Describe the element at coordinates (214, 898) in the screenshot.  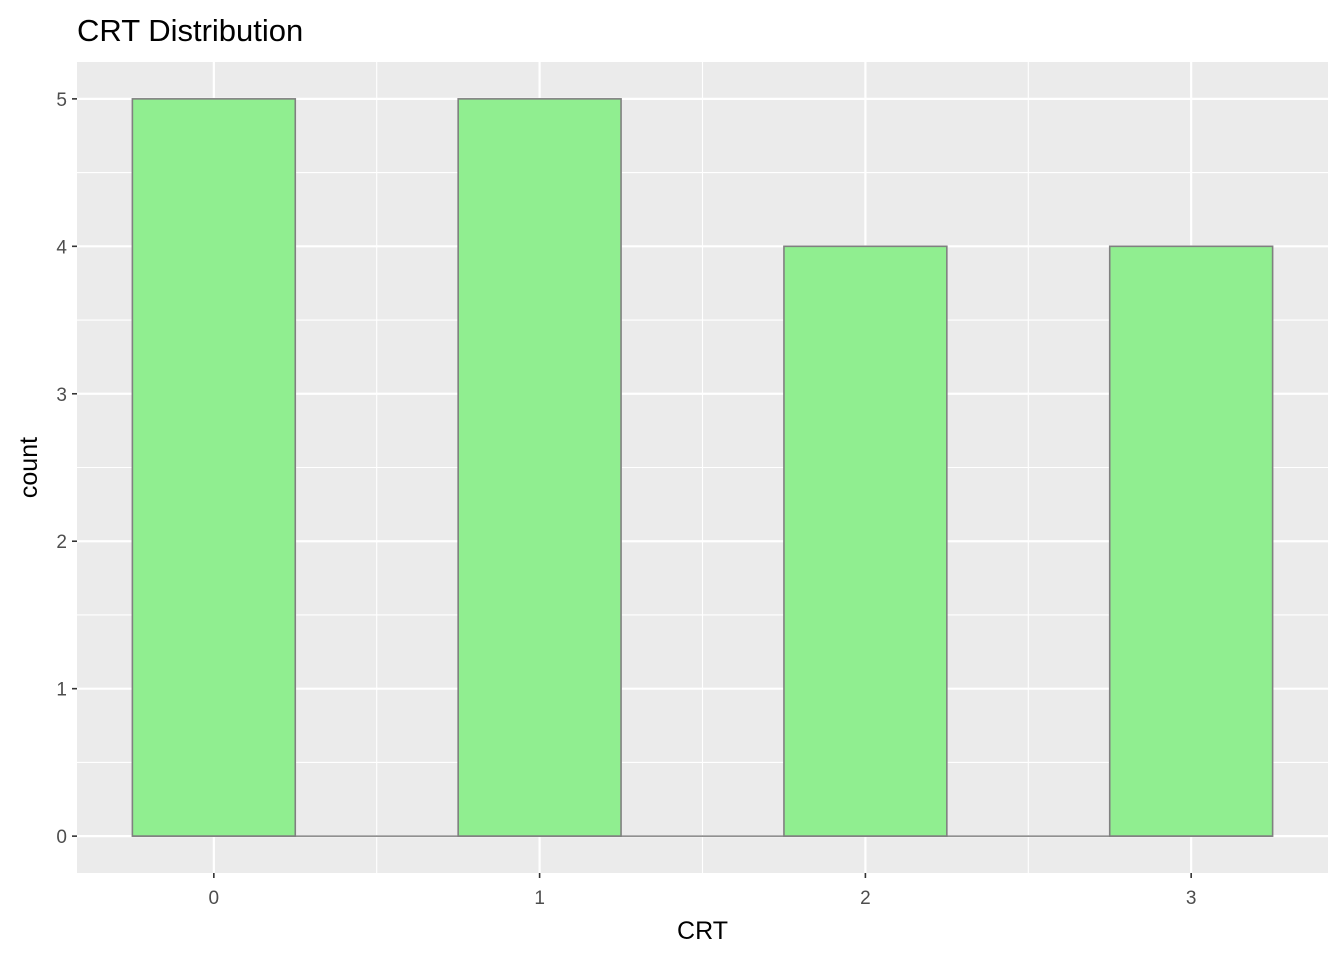
I see `x-tick-label: 0` at that location.